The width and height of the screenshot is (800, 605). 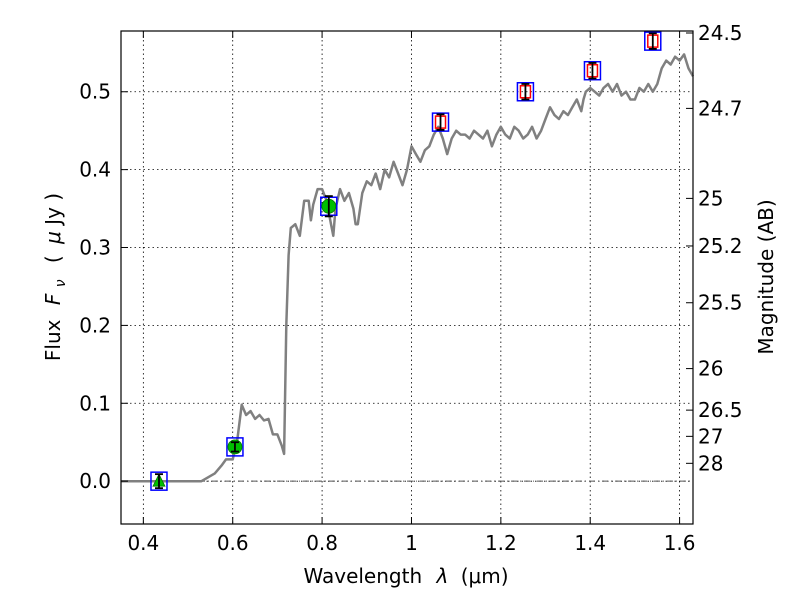 I want to click on x-axis-label: Wavelength λ (μm), so click(x=405, y=576).